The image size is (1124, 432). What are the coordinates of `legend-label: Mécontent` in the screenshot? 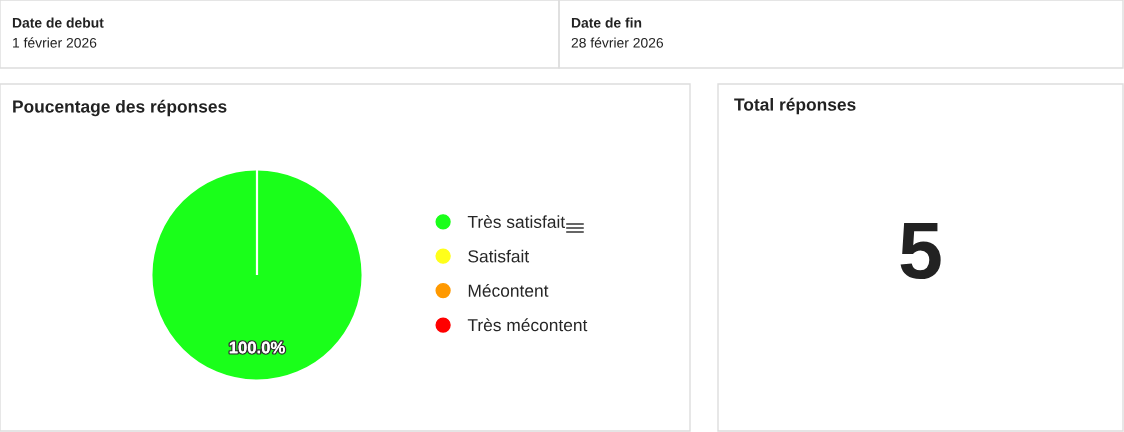 It's located at (508, 290).